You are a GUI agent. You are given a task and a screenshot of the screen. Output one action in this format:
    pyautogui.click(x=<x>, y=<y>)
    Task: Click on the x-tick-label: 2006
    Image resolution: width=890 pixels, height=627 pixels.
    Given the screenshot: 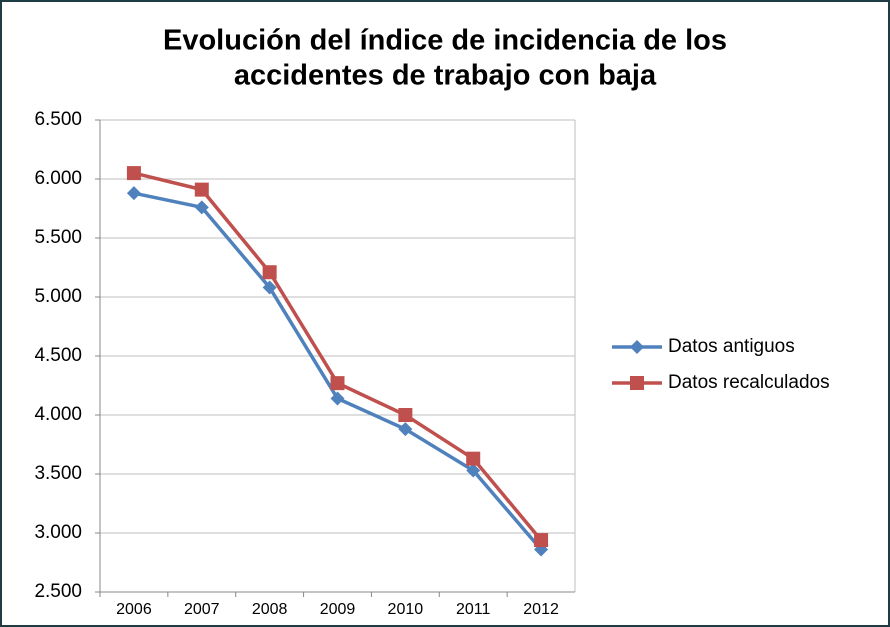 What is the action you would take?
    pyautogui.click(x=134, y=609)
    